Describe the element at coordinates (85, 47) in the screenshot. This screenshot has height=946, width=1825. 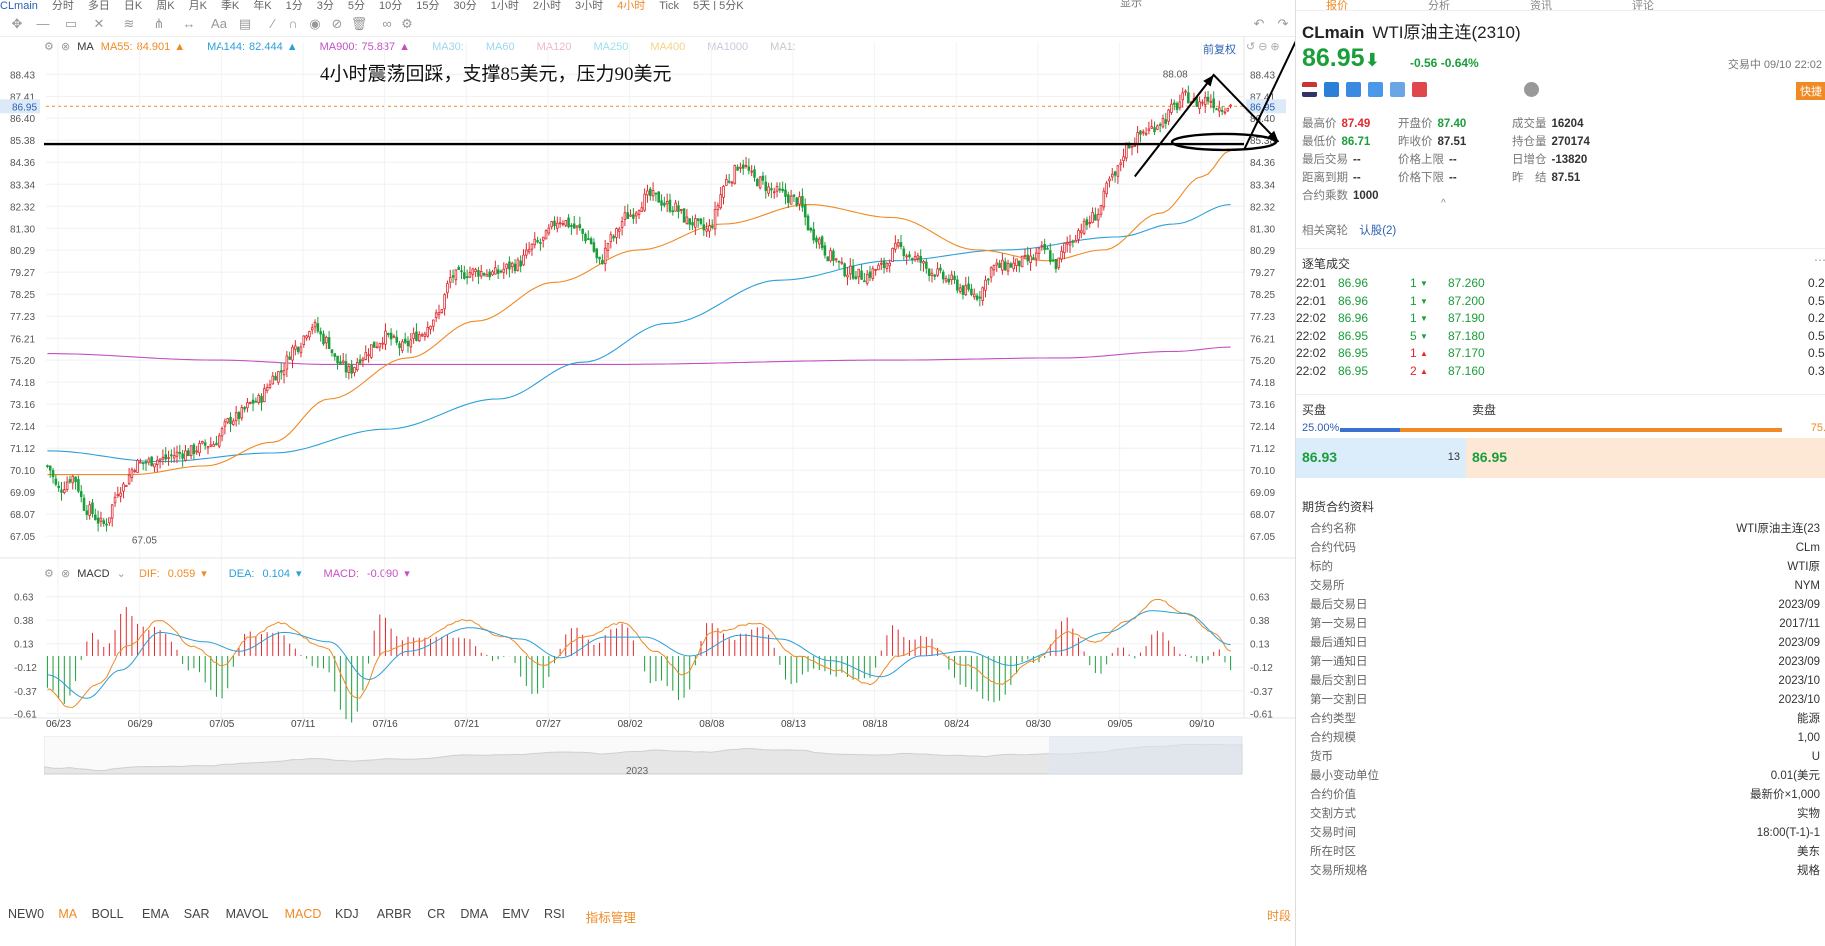
I see `ma-legend-name: MA` at that location.